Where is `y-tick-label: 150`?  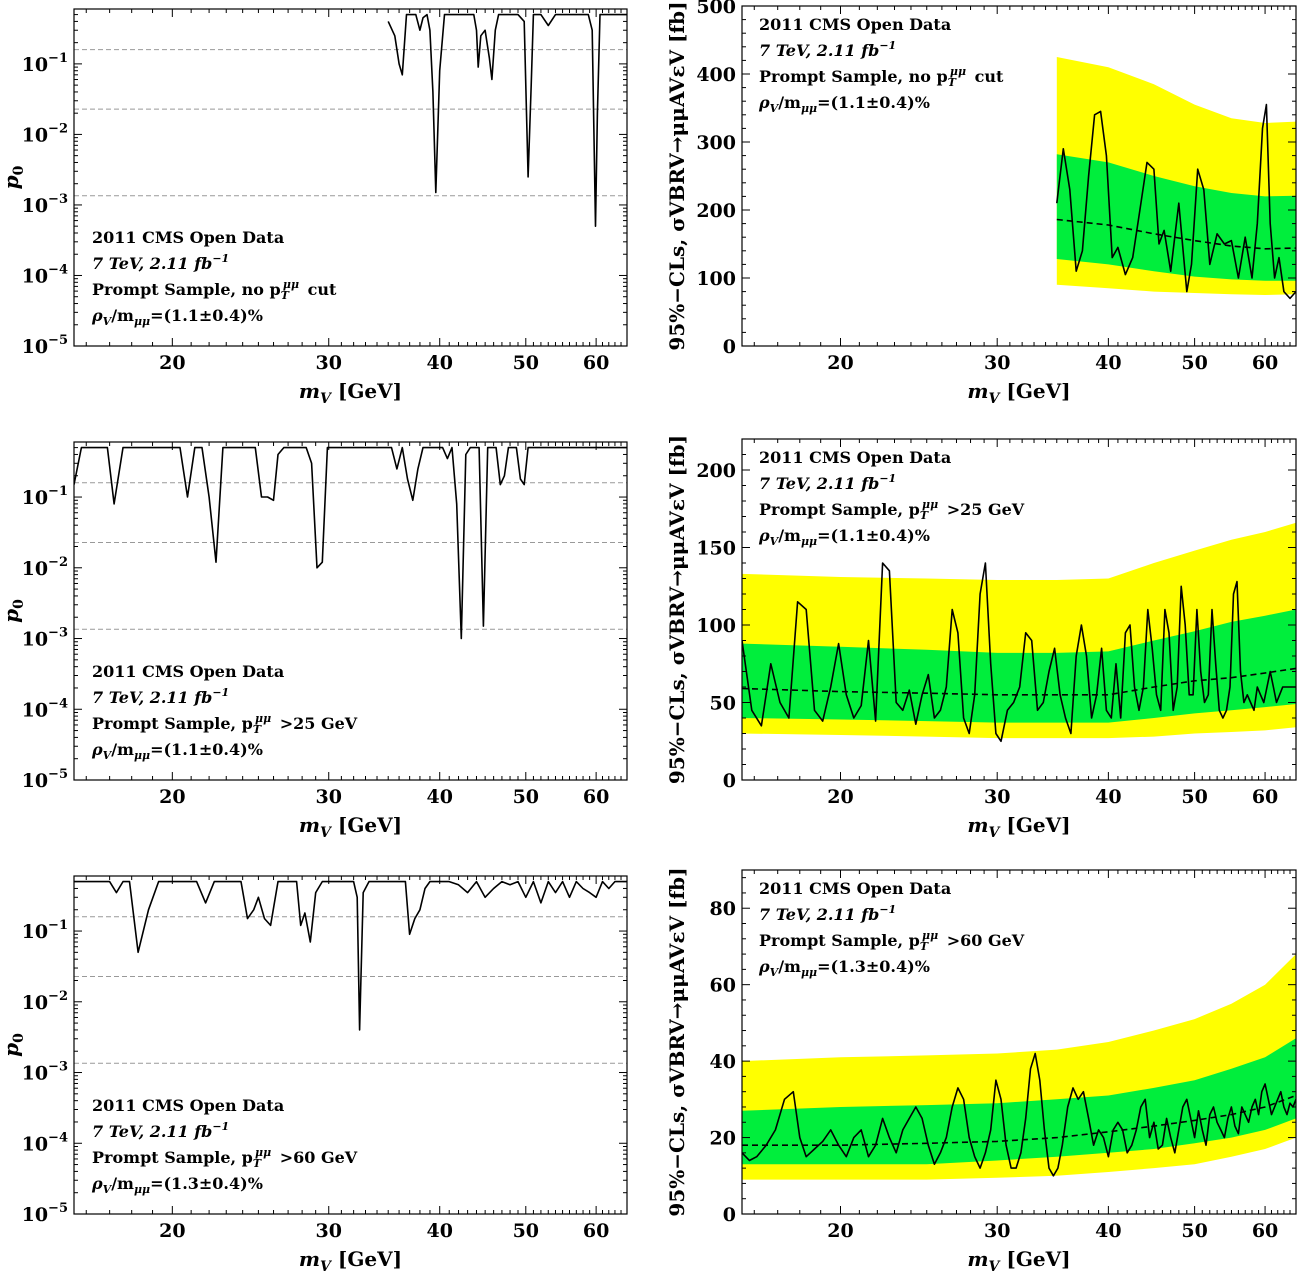 y-tick-label: 150 is located at coordinates (716, 549).